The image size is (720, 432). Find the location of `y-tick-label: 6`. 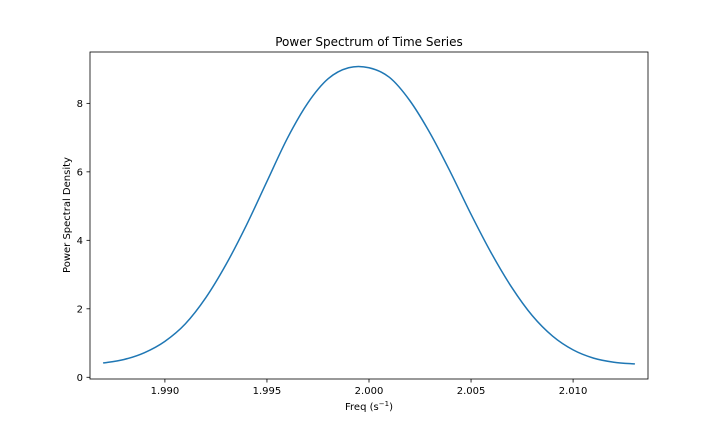

y-tick-label: 6 is located at coordinates (80, 172).